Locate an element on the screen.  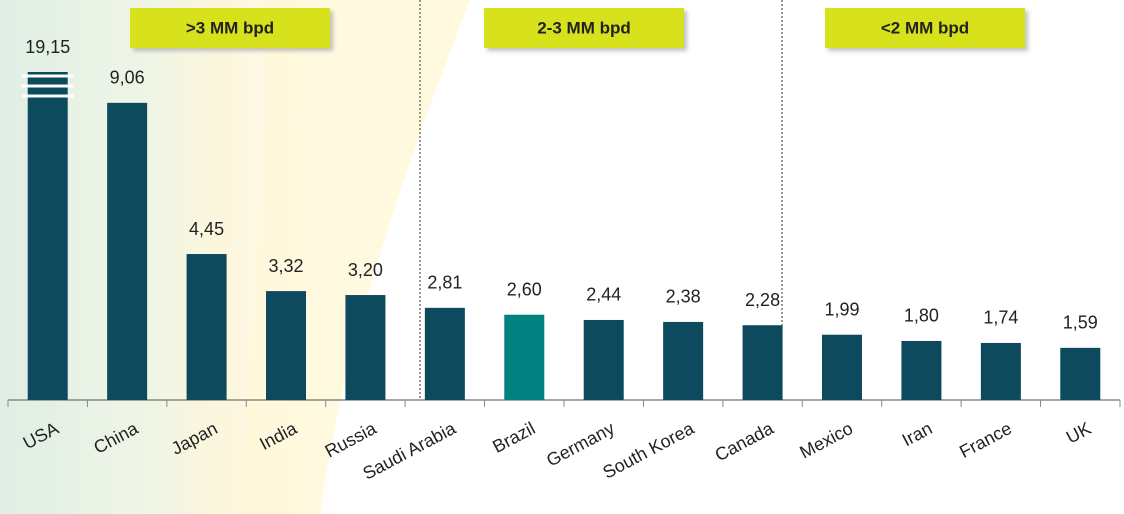
value-label: 4,45 is located at coordinates (206, 229).